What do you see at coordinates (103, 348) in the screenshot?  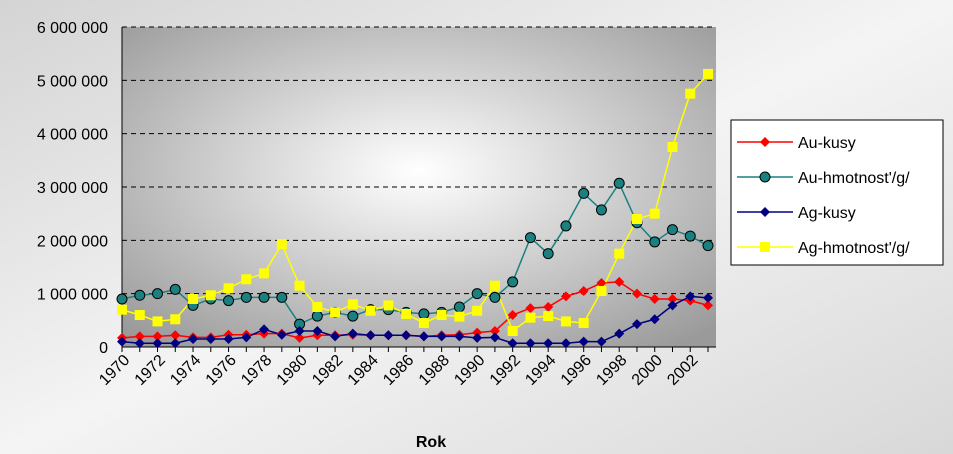 I see `y-tick-label: 0` at bounding box center [103, 348].